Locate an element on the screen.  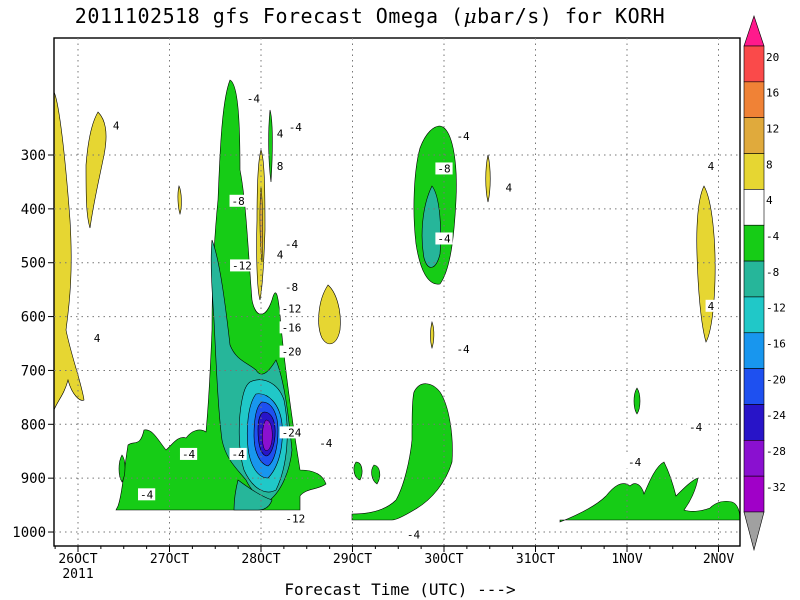
x-tick-label: 1NOV is located at coordinates (626, 559).